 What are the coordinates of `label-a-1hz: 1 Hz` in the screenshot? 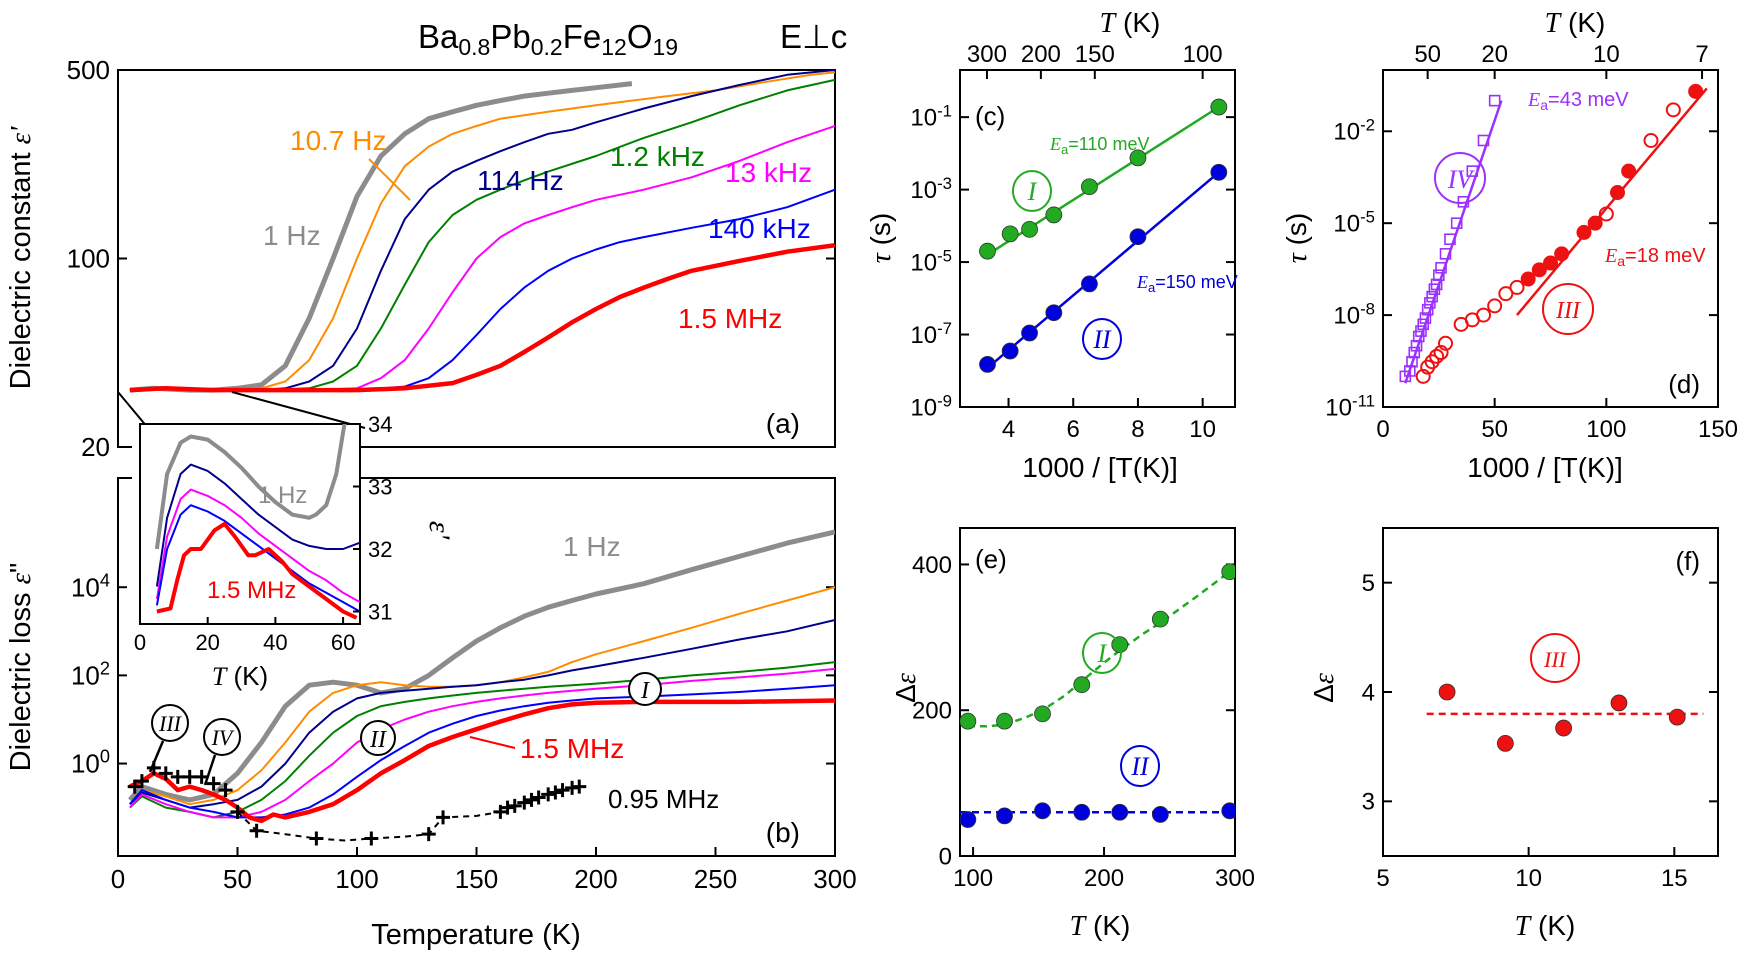 It's located at (292, 235).